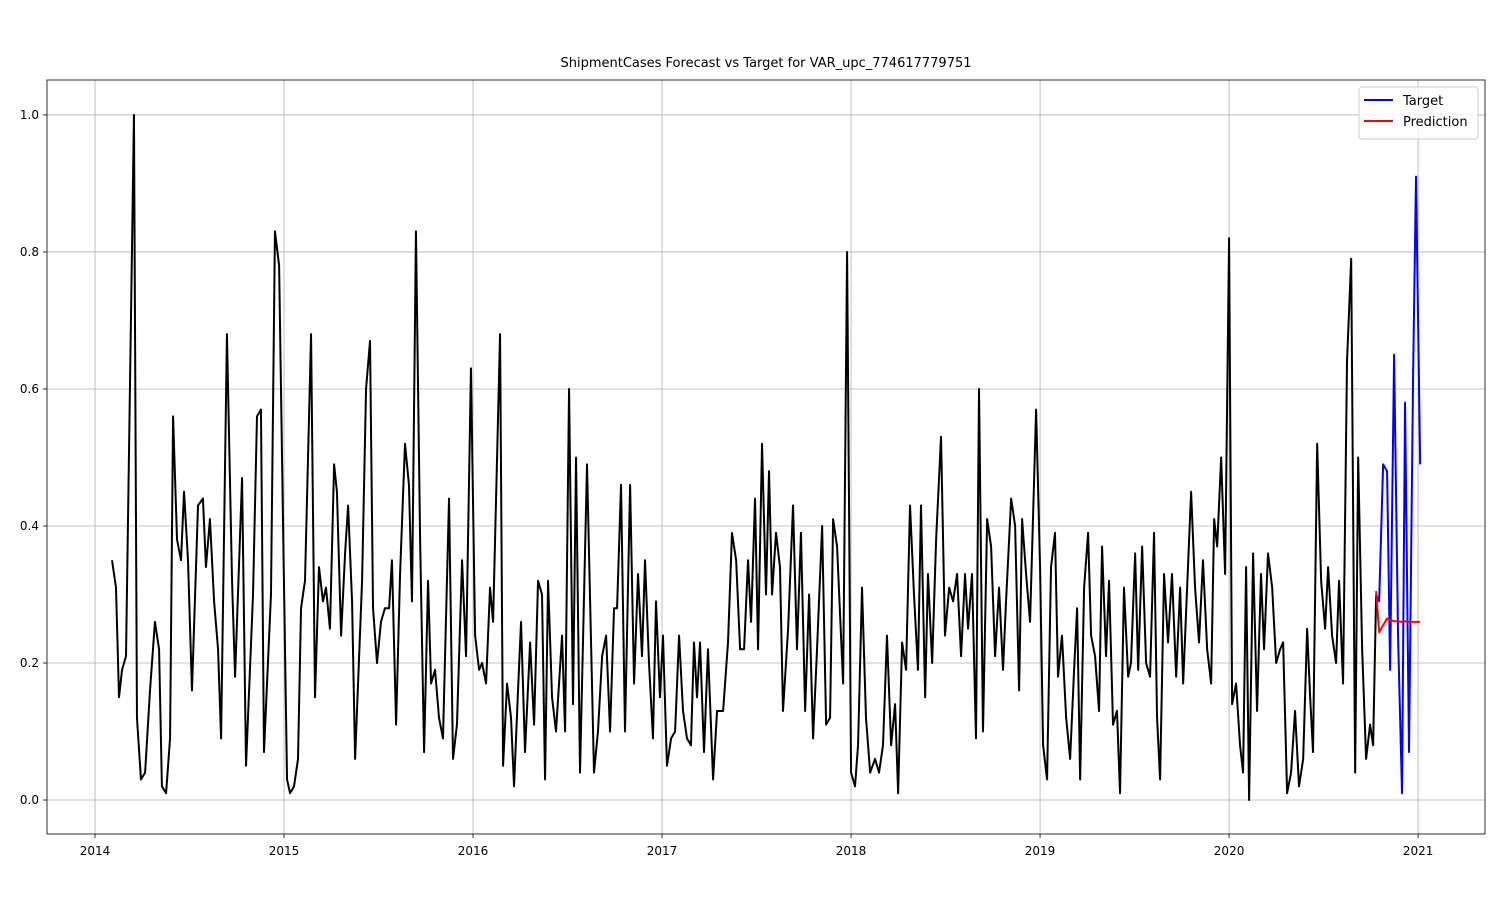  I want to click on x-tick-label: 2015, so click(284, 851).